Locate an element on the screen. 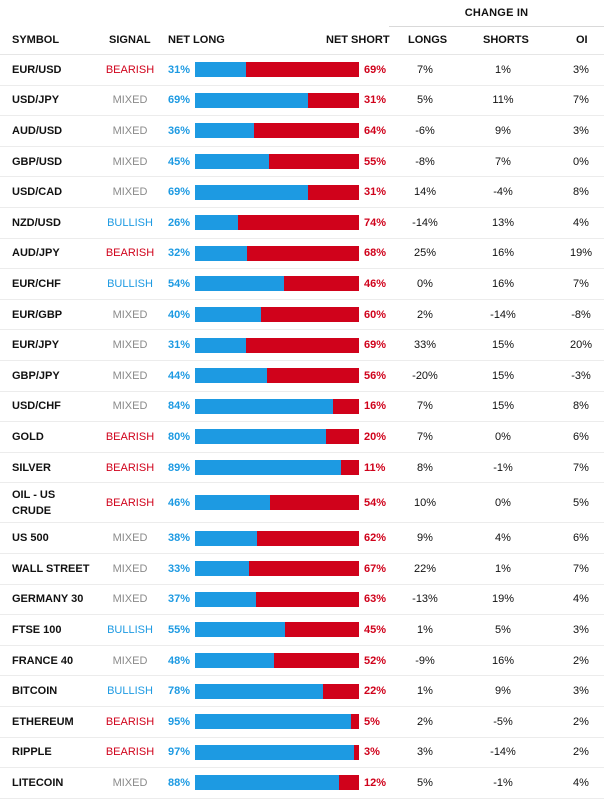 This screenshot has height=801, width=604. table-row: ETHEREUM BEARISH 95% 5% 2% -5% 2% is located at coordinates (302, 722).